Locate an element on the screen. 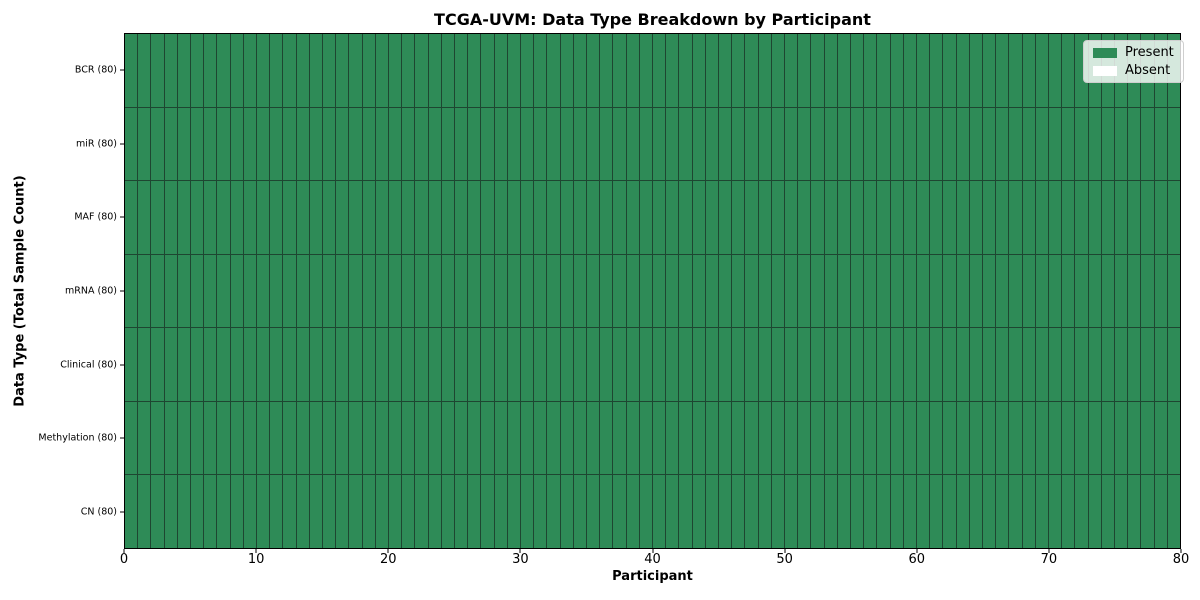 The height and width of the screenshot is (600, 1200). y-tick-marks is located at coordinates (62, 291).